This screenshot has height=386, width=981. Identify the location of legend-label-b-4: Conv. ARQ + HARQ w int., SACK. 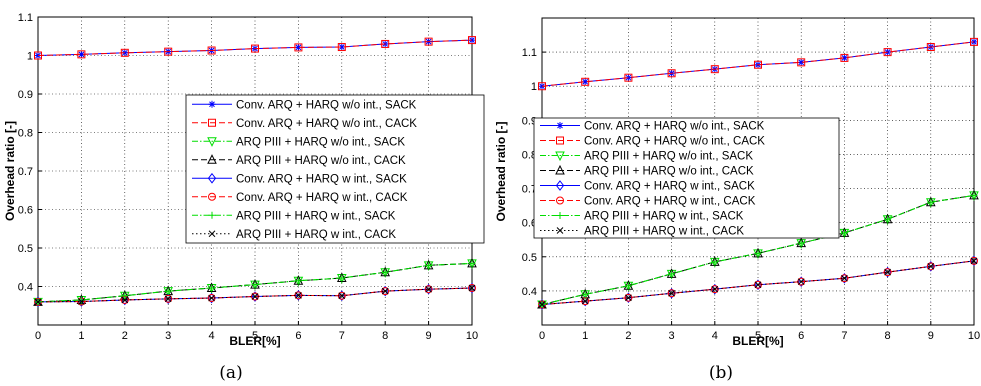
(669, 187).